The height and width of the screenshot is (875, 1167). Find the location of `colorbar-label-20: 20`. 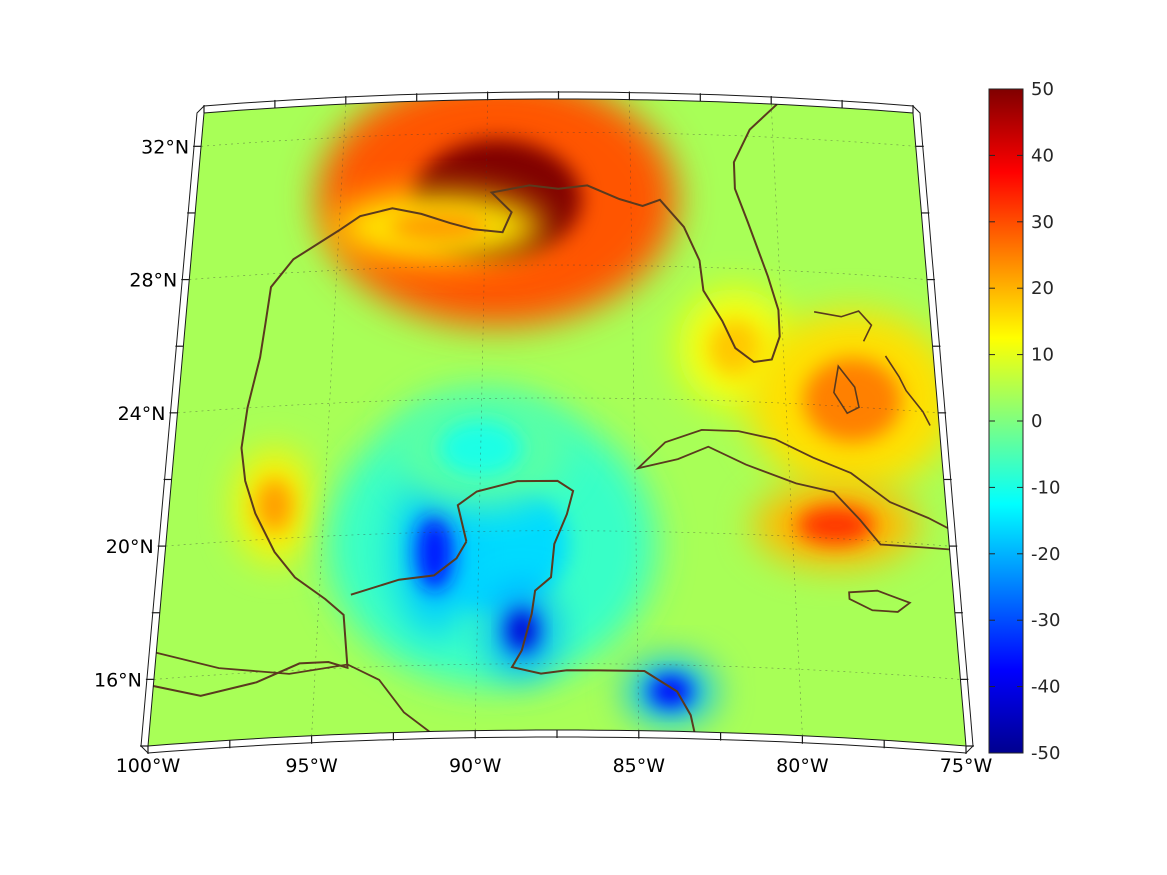

colorbar-label-20: 20 is located at coordinates (1042, 288).